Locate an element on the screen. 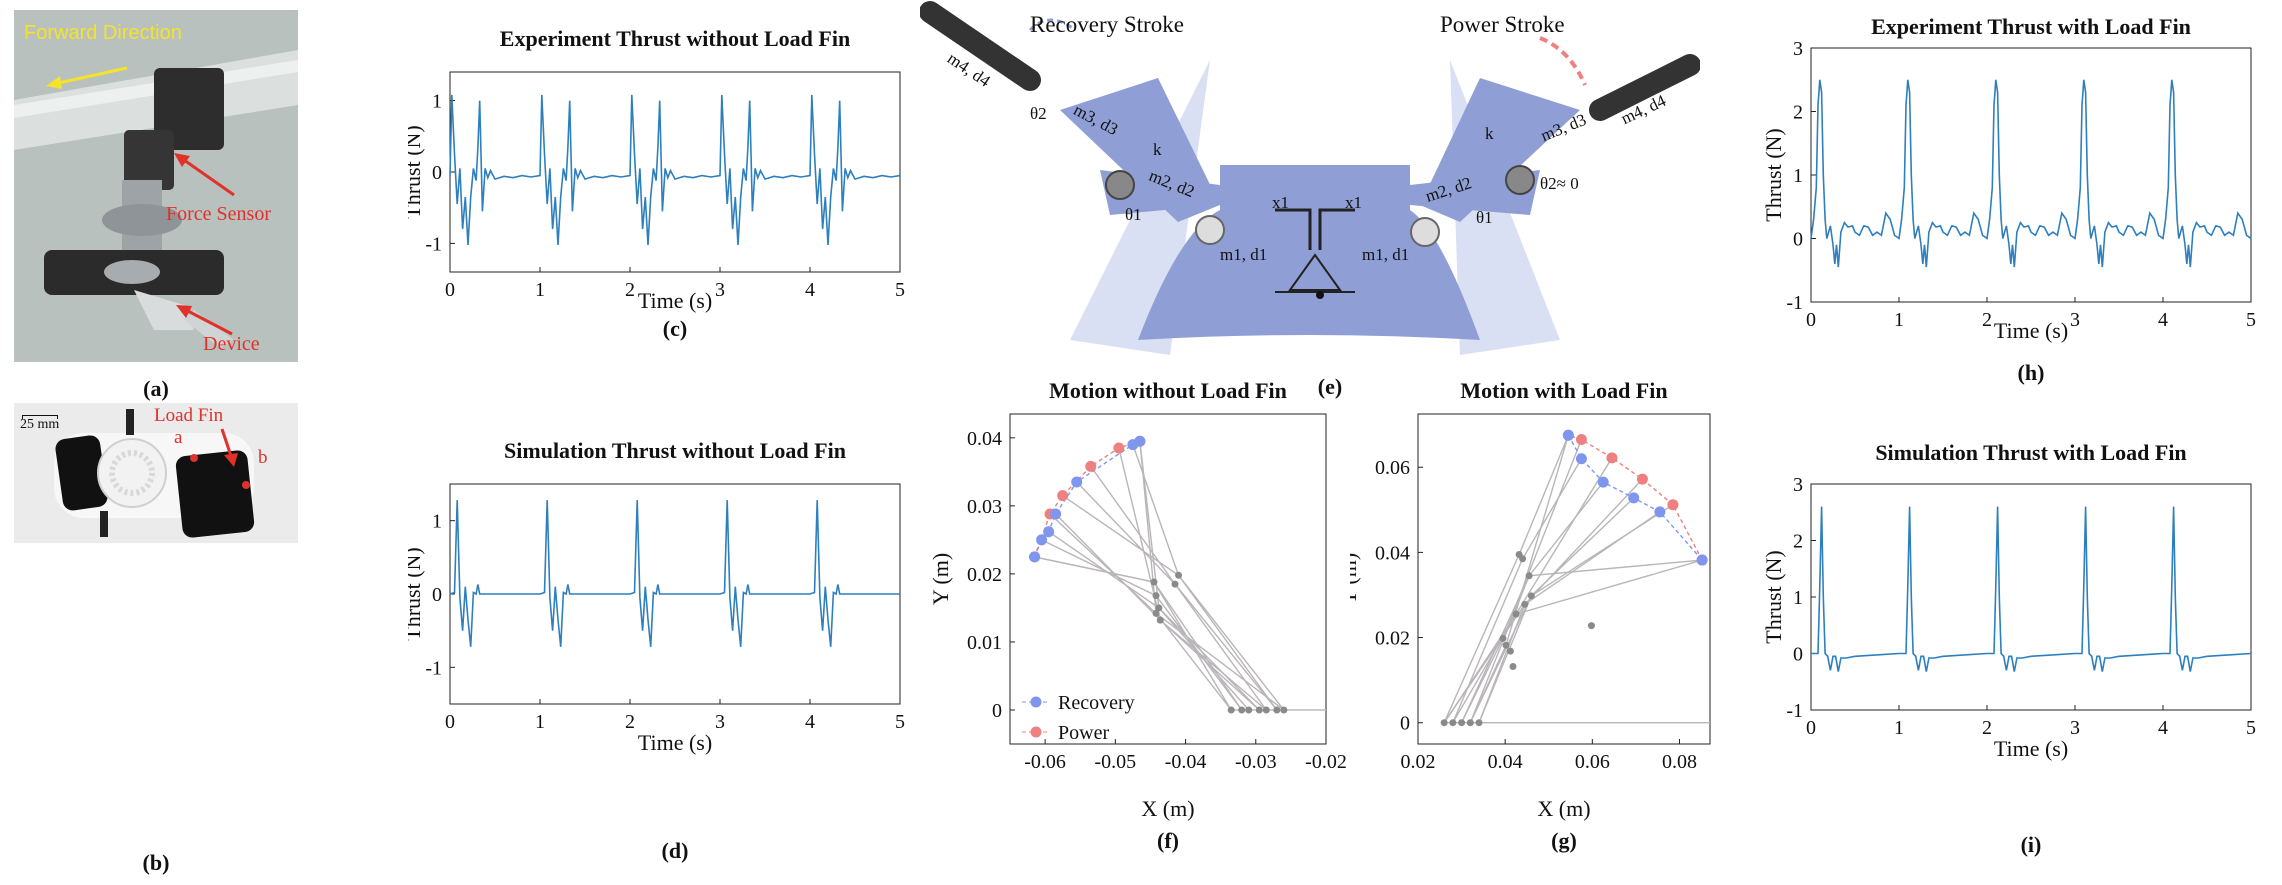  recovery-stroke-label: Recovery Stroke is located at coordinates (1107, 24).